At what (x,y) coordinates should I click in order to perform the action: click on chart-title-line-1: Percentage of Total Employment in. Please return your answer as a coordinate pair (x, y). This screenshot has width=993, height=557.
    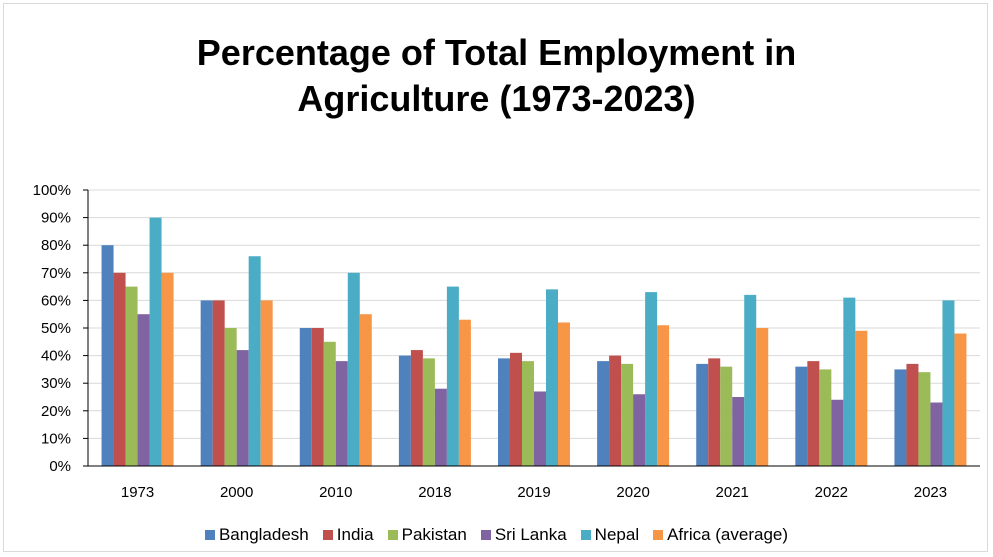
    Looking at the image, I should click on (496, 52).